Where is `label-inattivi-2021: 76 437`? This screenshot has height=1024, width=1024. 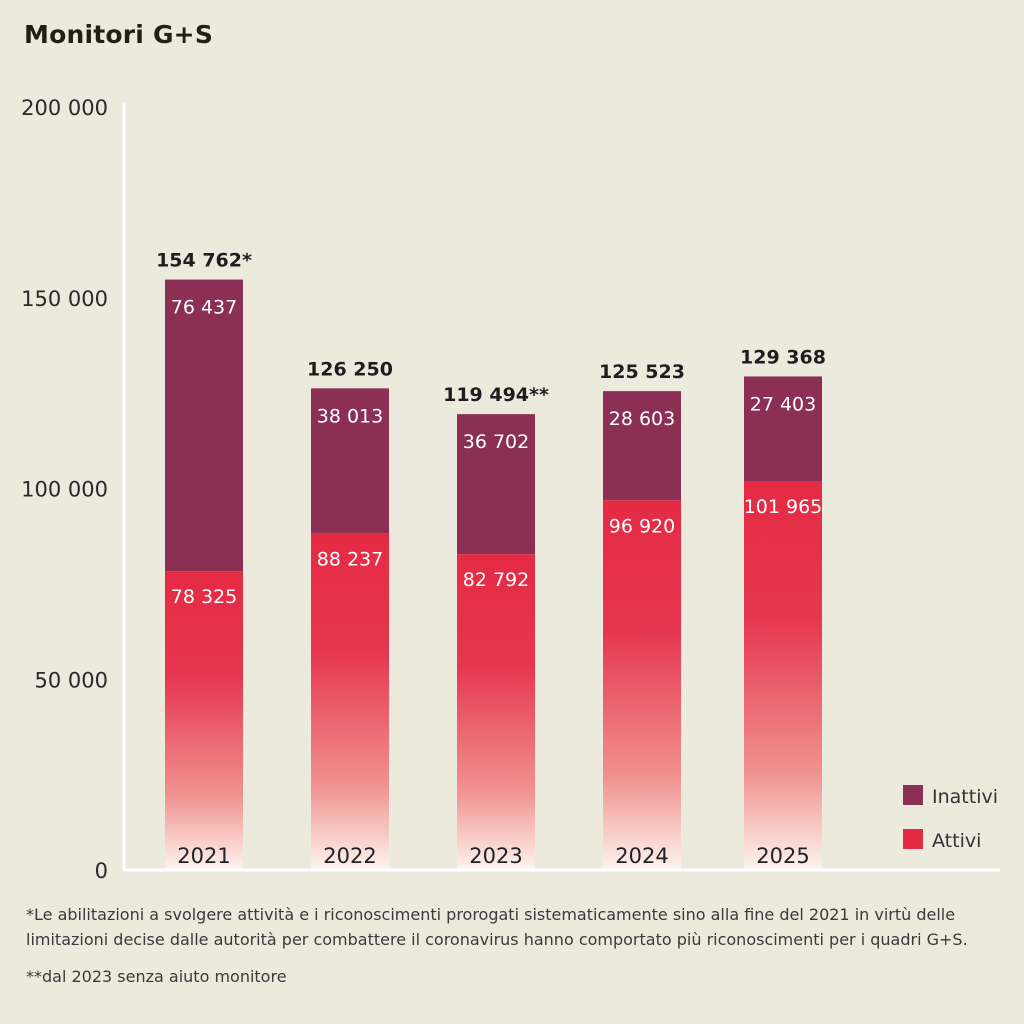 label-inattivi-2021: 76 437 is located at coordinates (204, 308).